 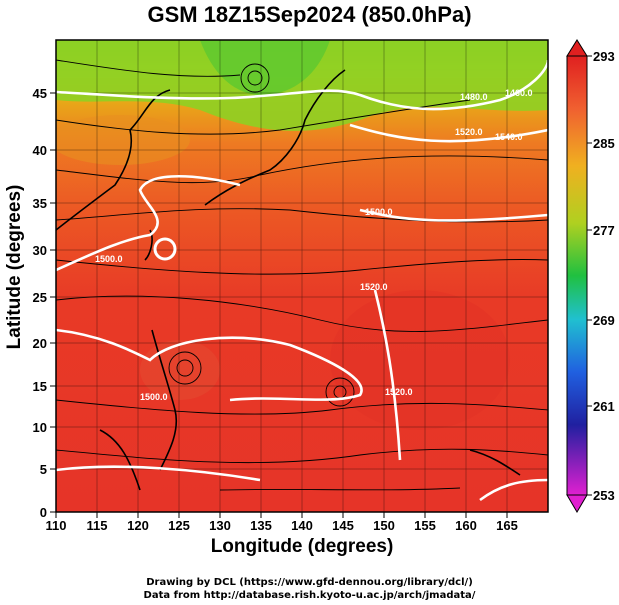 I want to click on lat-tick-label: 10, so click(x=40, y=427).